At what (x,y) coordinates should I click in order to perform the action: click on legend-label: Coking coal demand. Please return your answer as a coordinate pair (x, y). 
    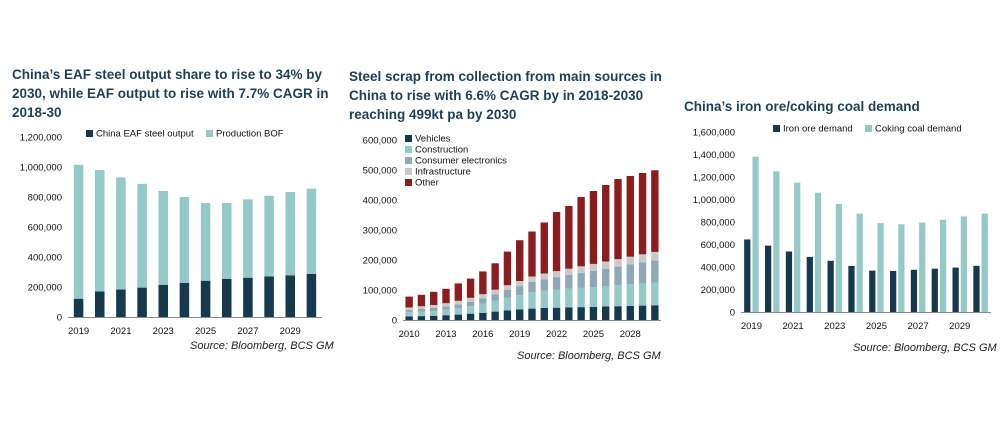
    Looking at the image, I should click on (918, 129).